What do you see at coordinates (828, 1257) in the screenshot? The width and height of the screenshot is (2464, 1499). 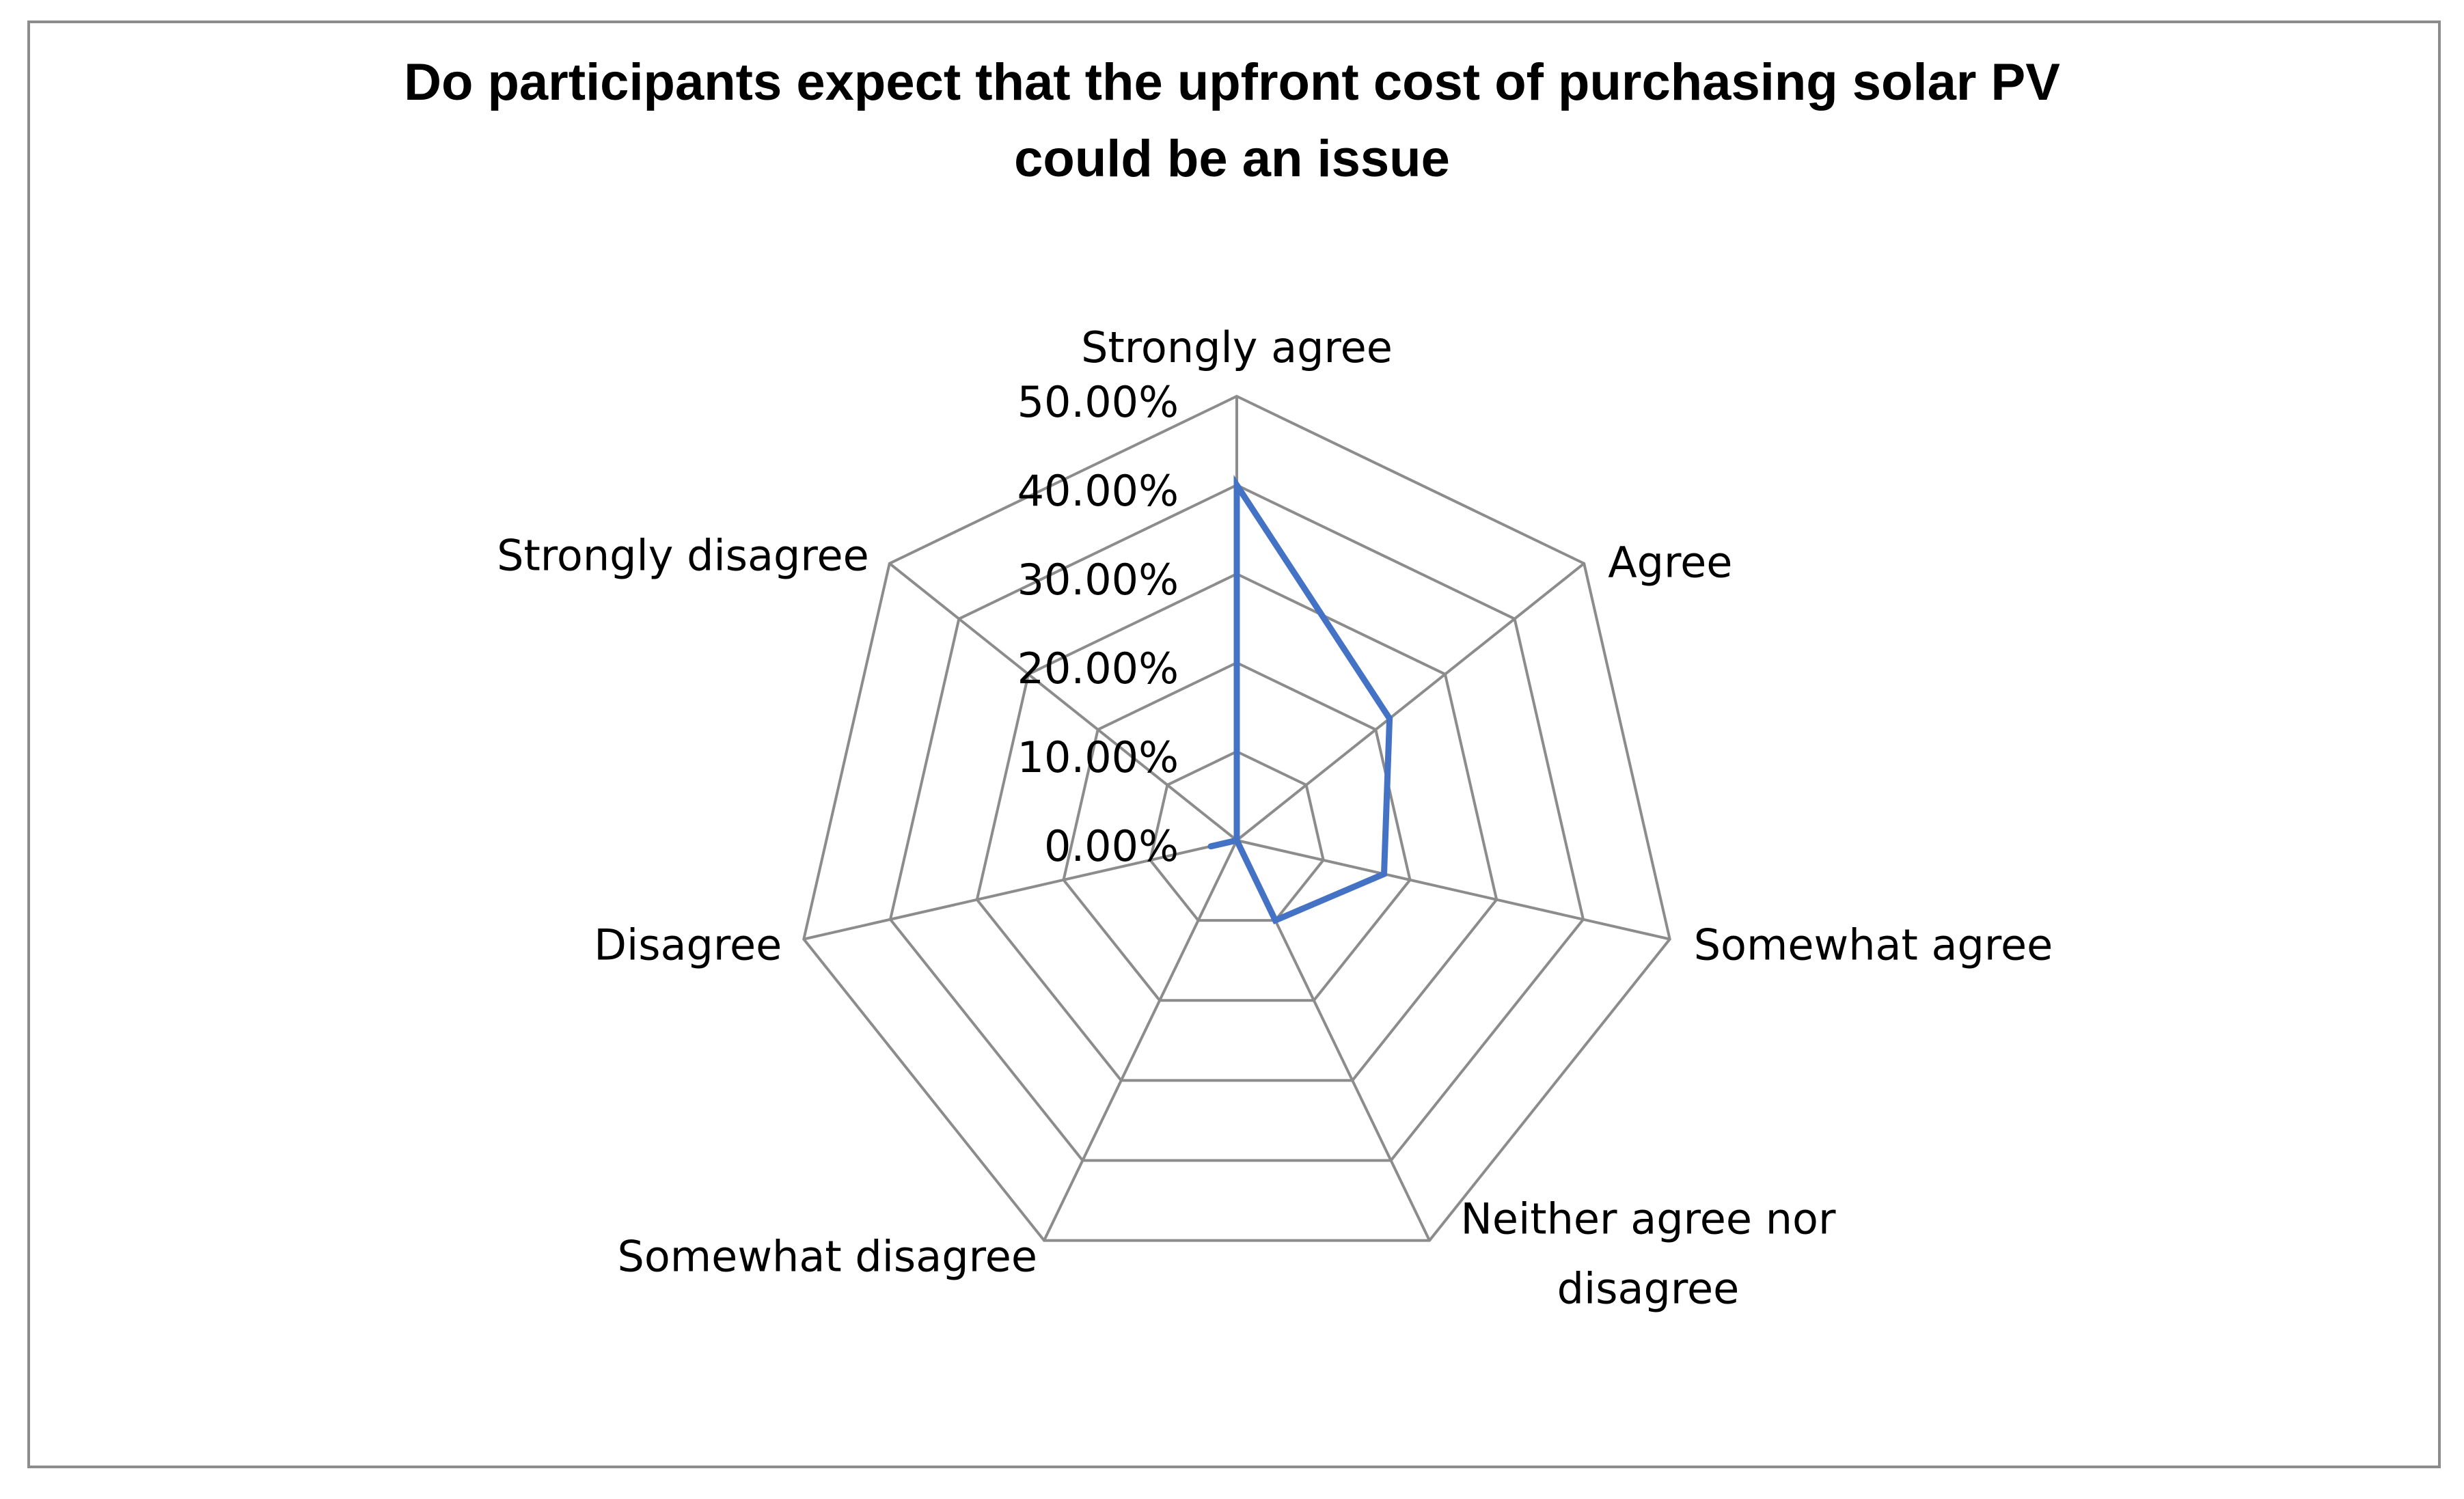 I see `category-label-4: Somewhat disagree` at bounding box center [828, 1257].